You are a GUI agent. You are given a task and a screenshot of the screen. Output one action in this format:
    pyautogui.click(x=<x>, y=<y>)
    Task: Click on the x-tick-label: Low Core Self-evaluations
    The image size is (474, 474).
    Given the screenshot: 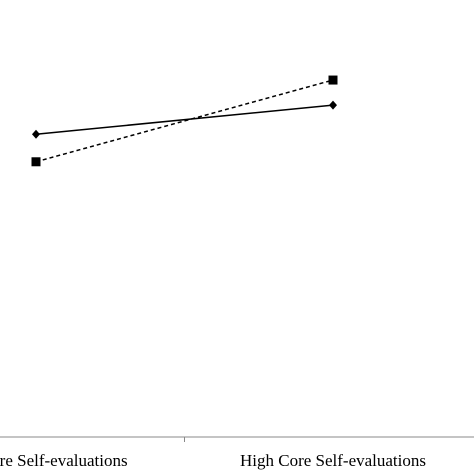 What is the action you would take?
    pyautogui.click(x=64, y=460)
    